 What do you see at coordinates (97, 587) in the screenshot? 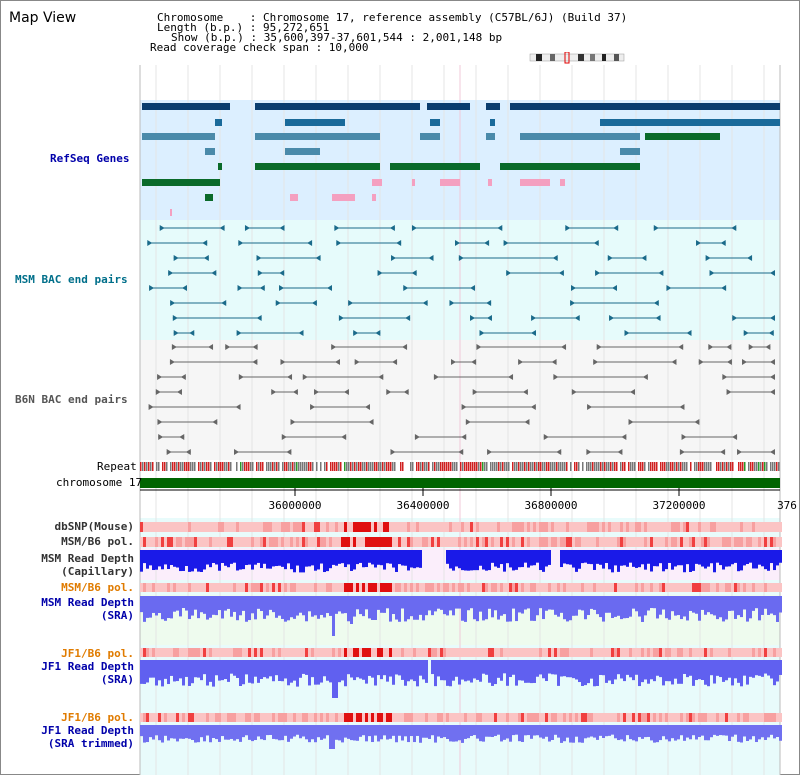
I see `msm-b6-pol-label-2: MSM/B6 pol.` at bounding box center [97, 587].